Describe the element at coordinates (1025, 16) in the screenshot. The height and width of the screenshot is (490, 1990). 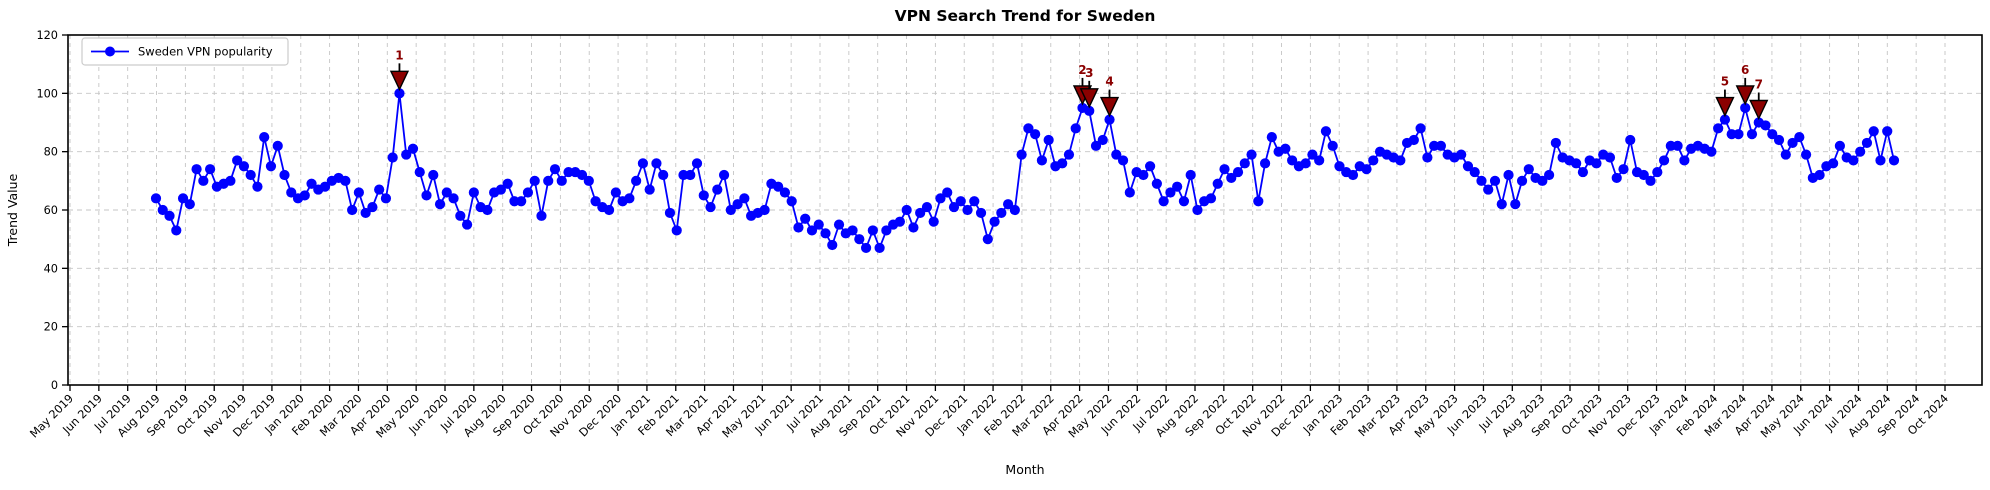
I see `chart-title: VPN Search Trend for Sweden` at that location.